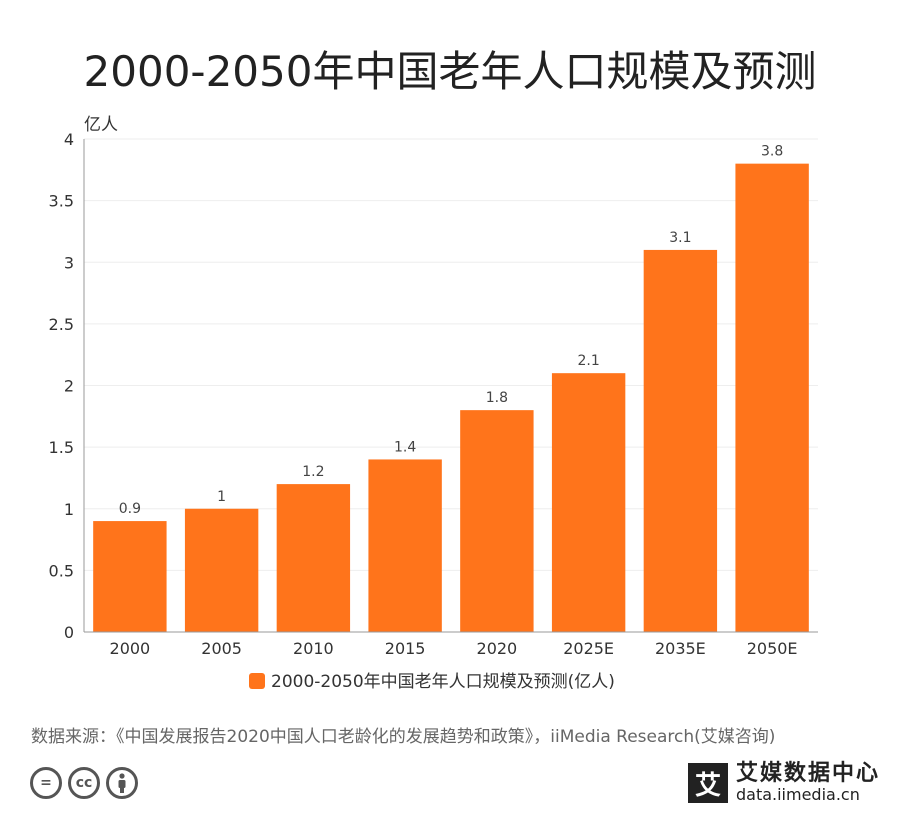  What do you see at coordinates (61, 324) in the screenshot?
I see `y-tick-label: 2.5` at bounding box center [61, 324].